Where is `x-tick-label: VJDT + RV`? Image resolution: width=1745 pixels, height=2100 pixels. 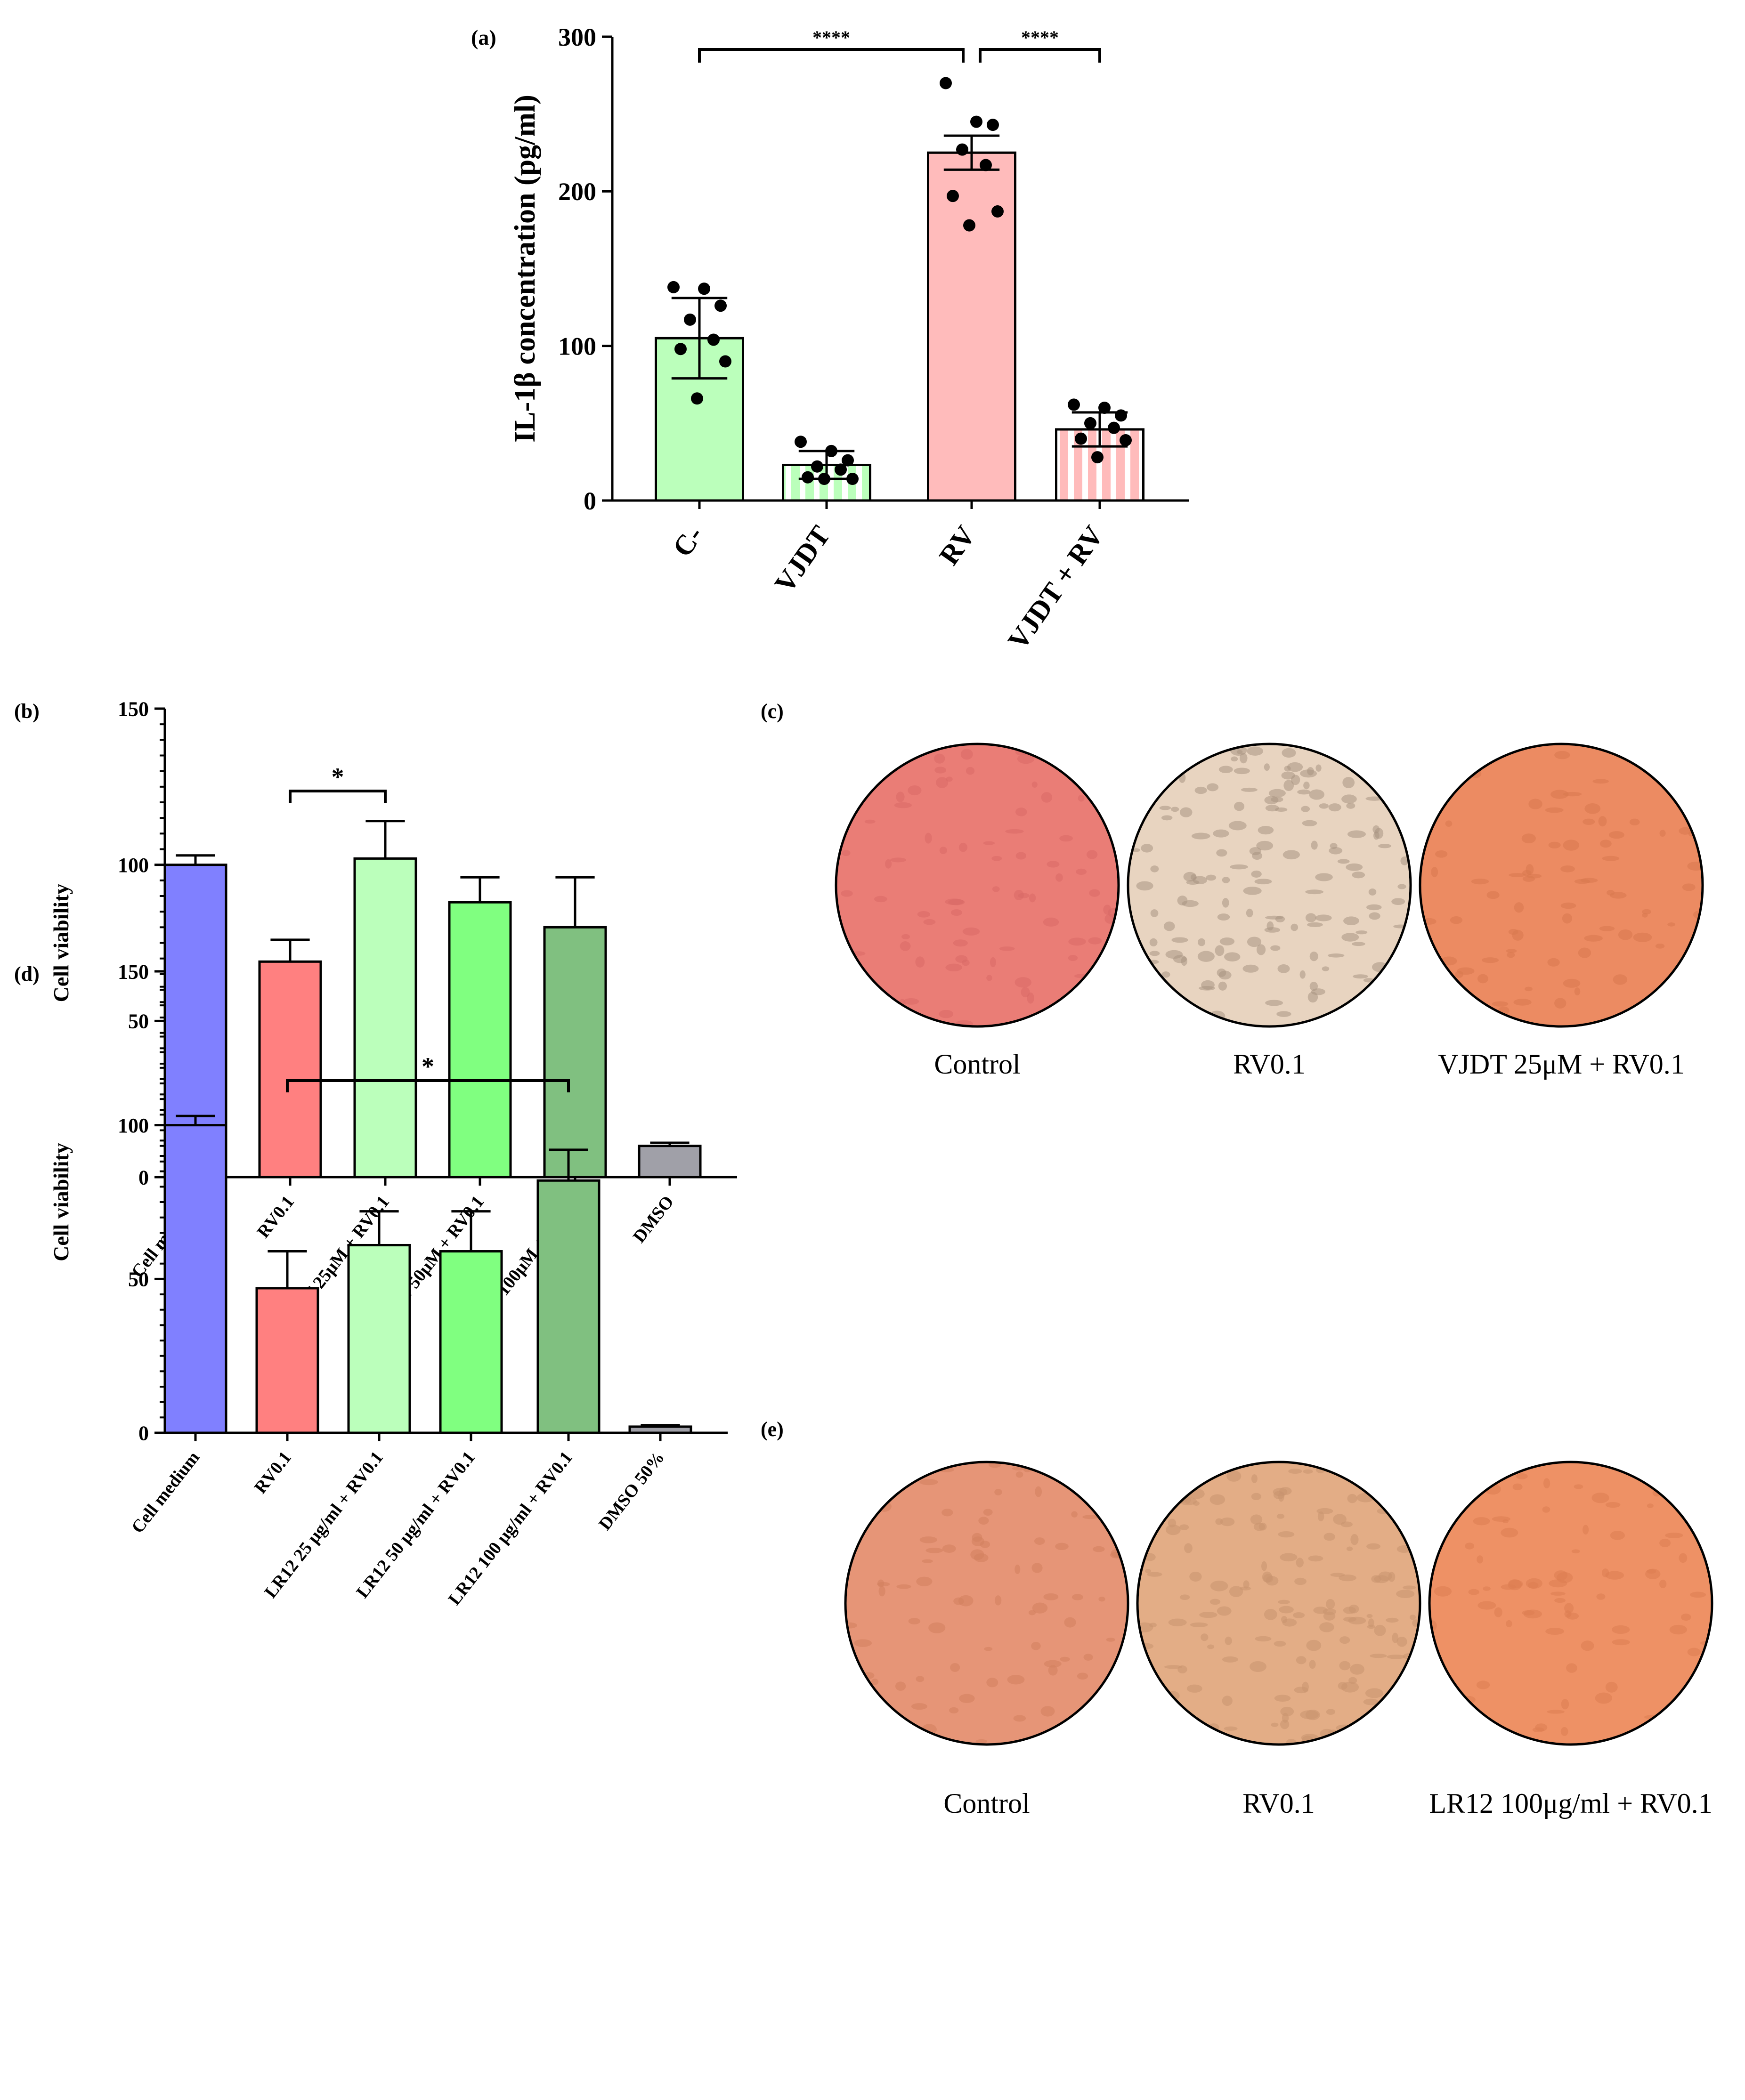
x-tick-label: VJDT + RV is located at coordinates (1056, 587).